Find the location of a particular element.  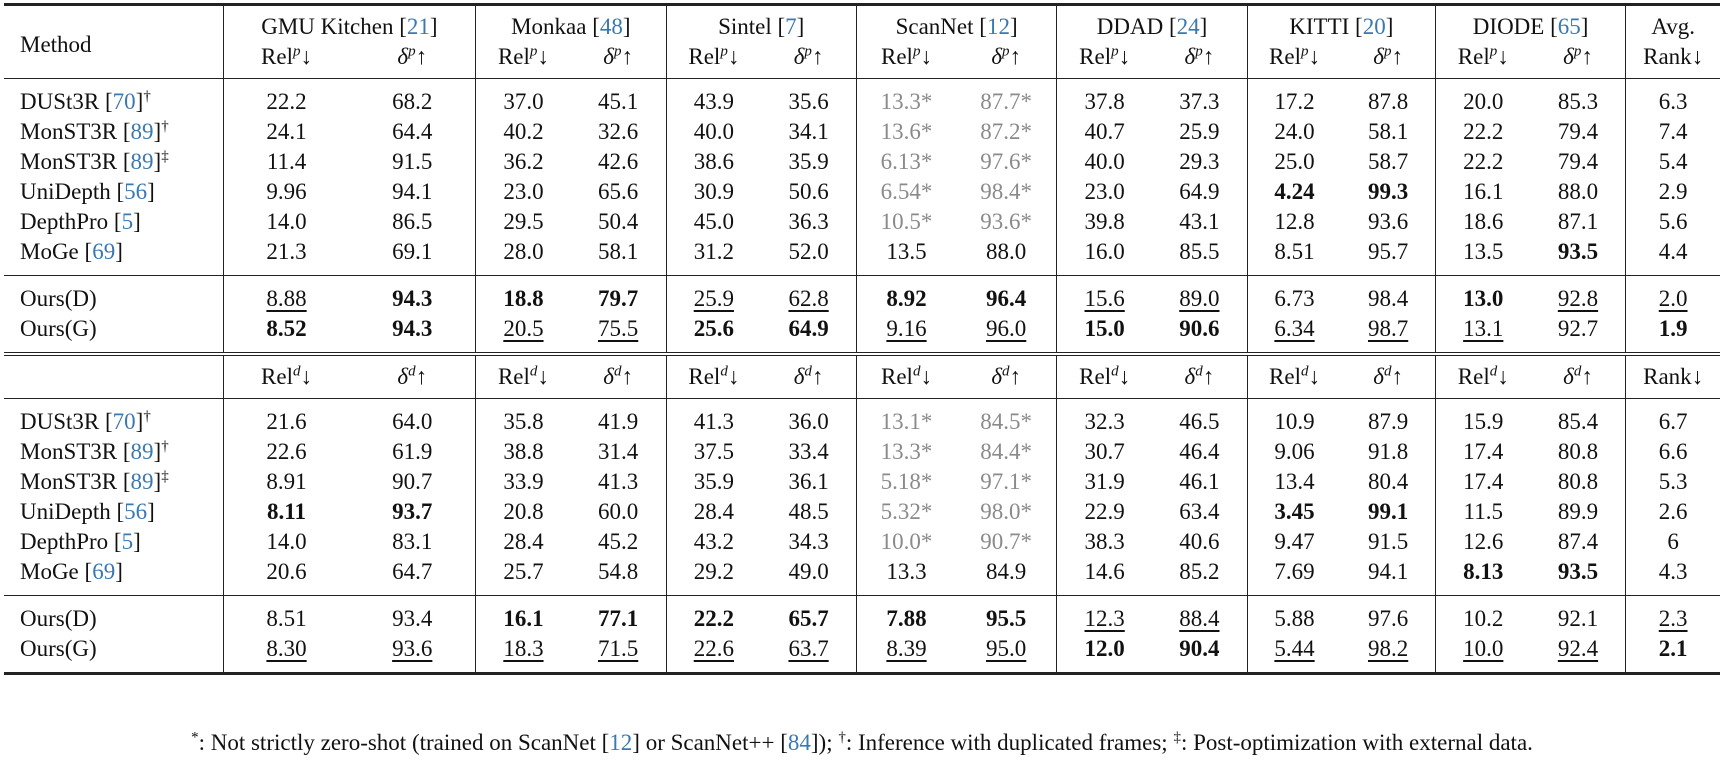

dataset-header: DDAD [24] is located at coordinates (1152, 22).